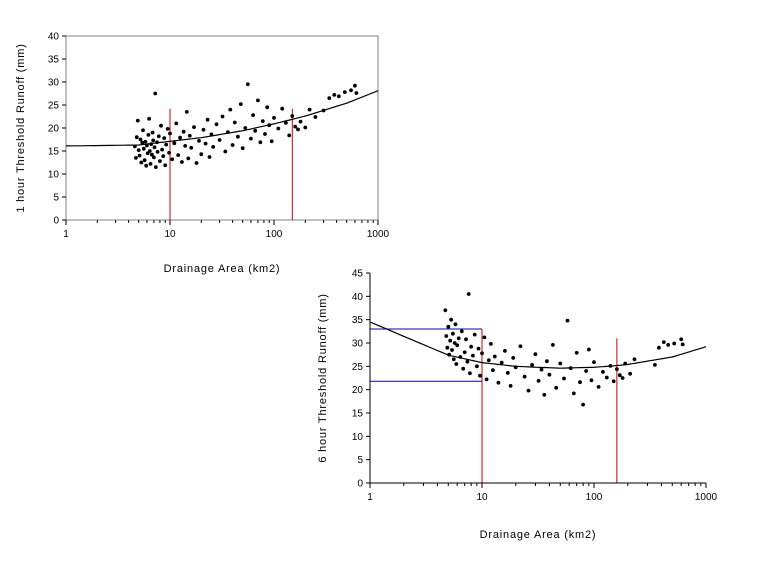 The height and width of the screenshot is (576, 768). I want to click on chart1-x-tick-label: 1000, so click(378, 234).